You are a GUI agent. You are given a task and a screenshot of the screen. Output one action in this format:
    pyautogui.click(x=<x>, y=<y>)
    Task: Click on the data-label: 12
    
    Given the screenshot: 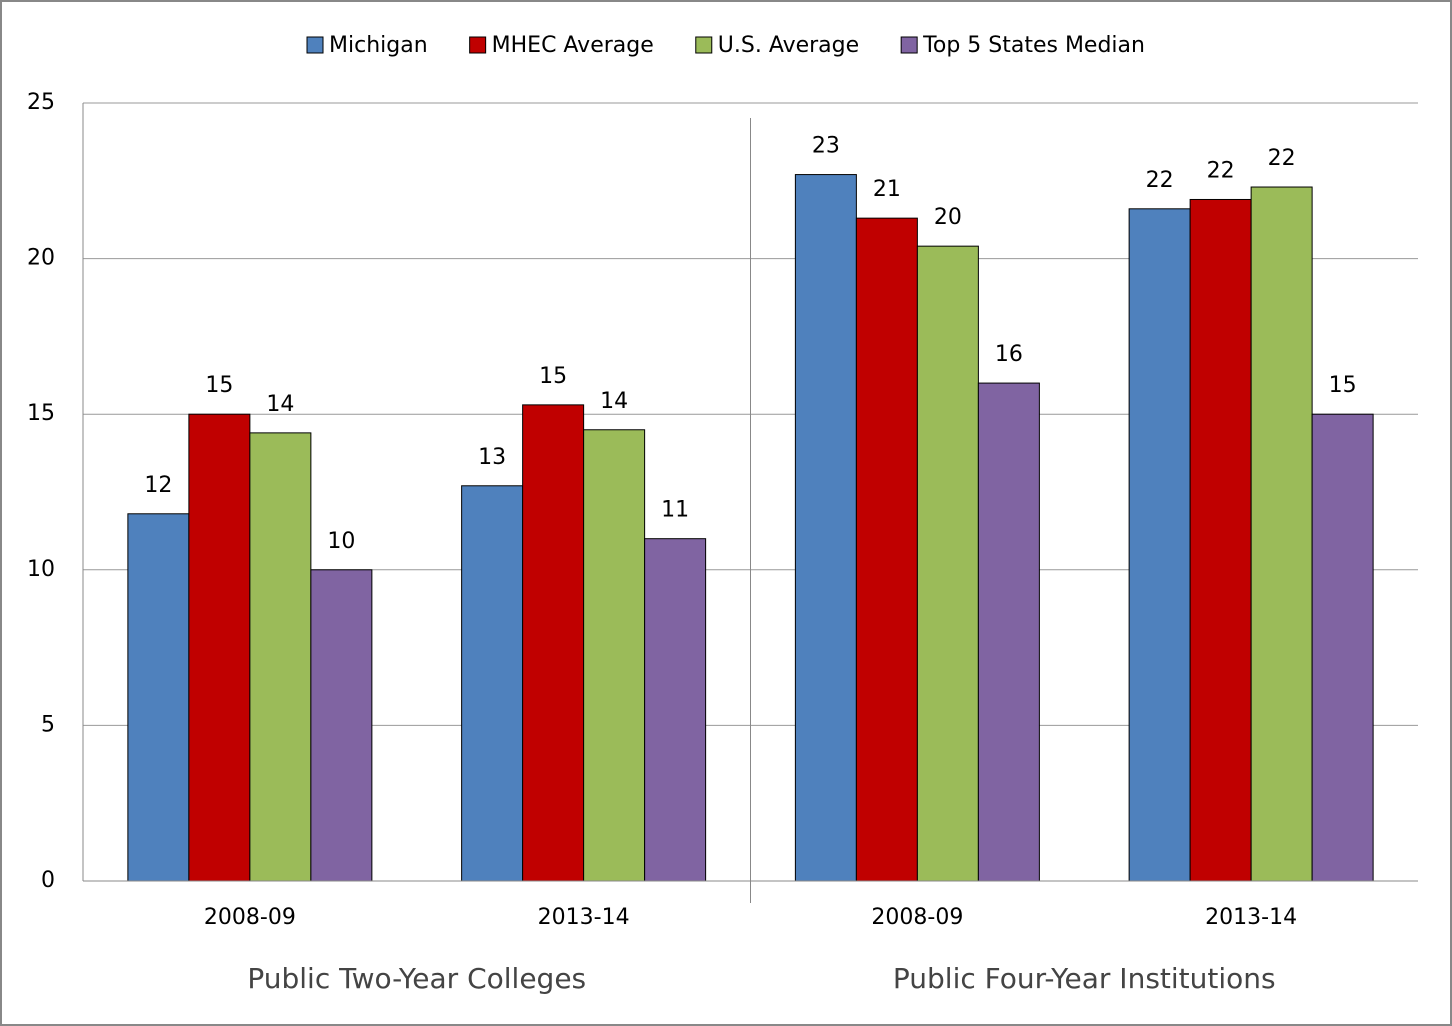 What is the action you would take?
    pyautogui.click(x=158, y=485)
    